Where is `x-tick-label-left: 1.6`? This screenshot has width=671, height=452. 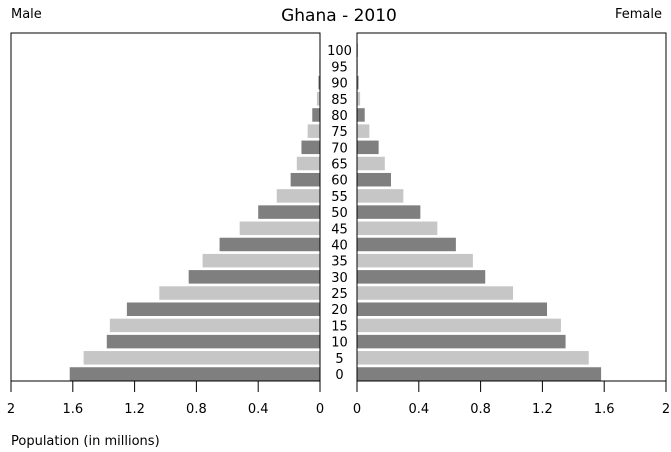
x-tick-label-left: 1.6 is located at coordinates (72, 409).